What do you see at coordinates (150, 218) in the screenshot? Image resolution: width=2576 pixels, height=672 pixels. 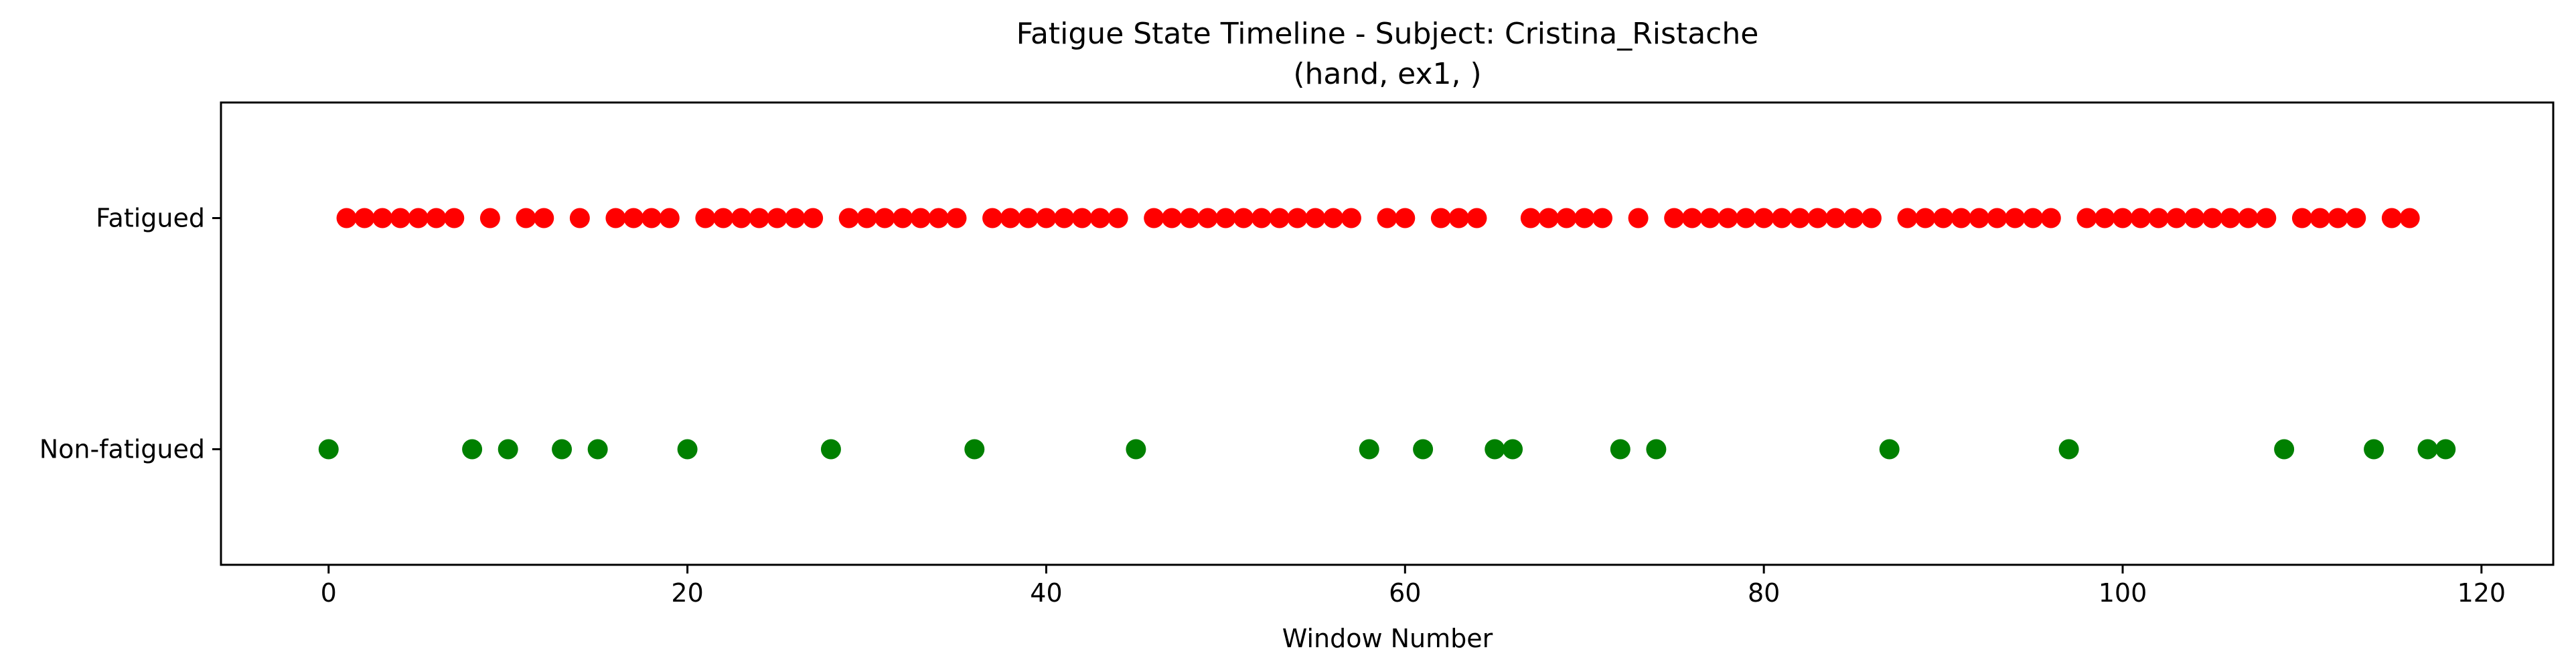 I see `y-tick-label: Fatigued` at bounding box center [150, 218].